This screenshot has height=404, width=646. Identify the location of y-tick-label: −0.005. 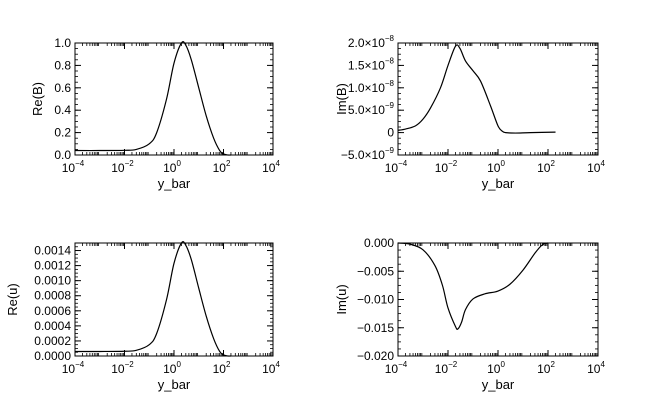
(375, 271).